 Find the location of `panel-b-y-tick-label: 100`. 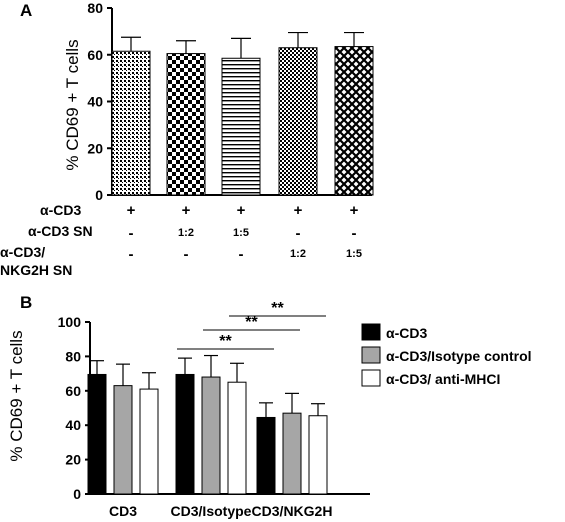

panel-b-y-tick-label: 100 is located at coordinates (70, 322).